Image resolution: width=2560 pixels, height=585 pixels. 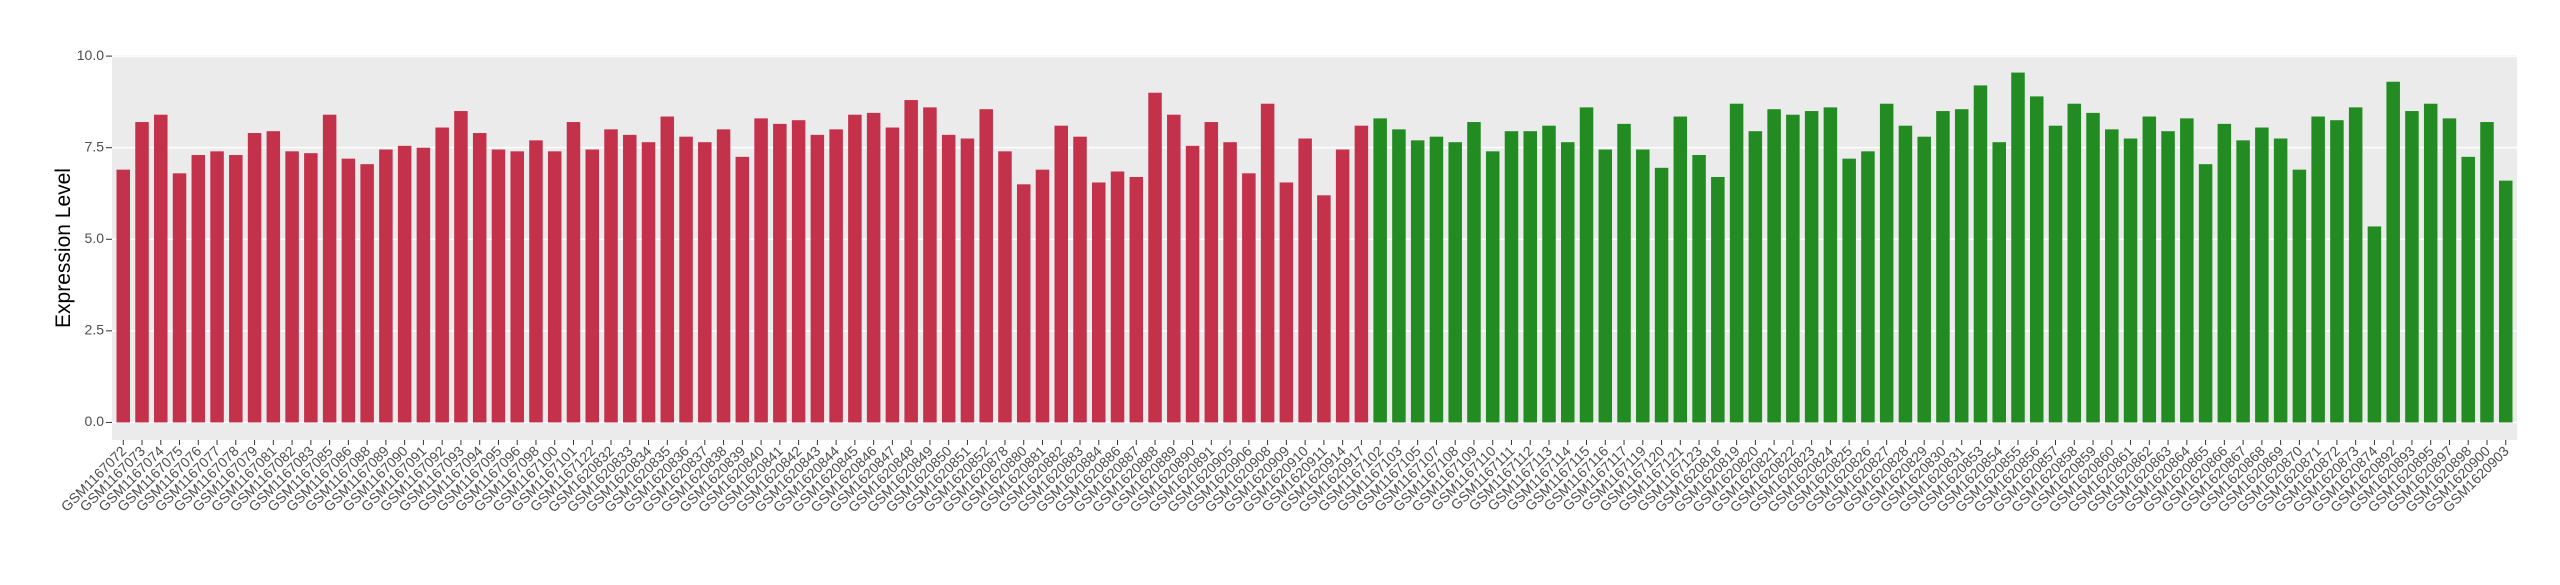 What do you see at coordinates (90, 55) in the screenshot?
I see `y-tick-label: 10.0` at bounding box center [90, 55].